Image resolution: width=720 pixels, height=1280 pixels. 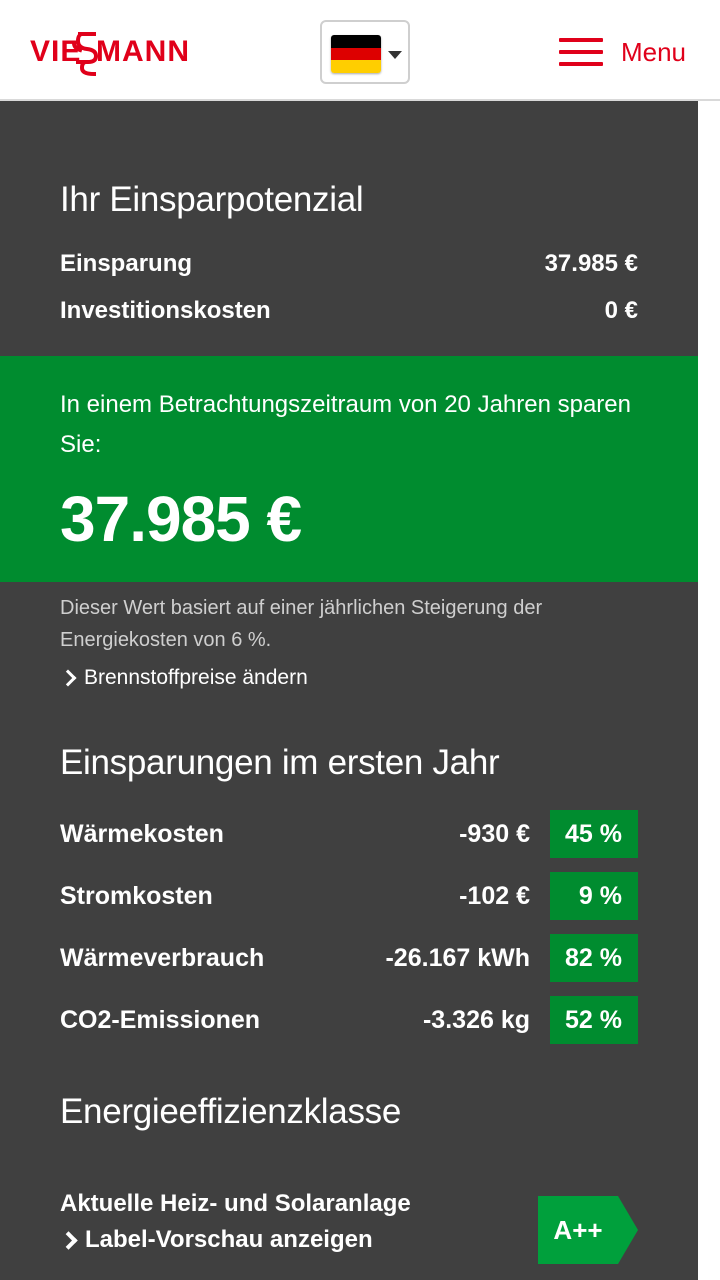 What do you see at coordinates (591, 263) in the screenshot?
I see `savings-value: 37.985 €` at bounding box center [591, 263].